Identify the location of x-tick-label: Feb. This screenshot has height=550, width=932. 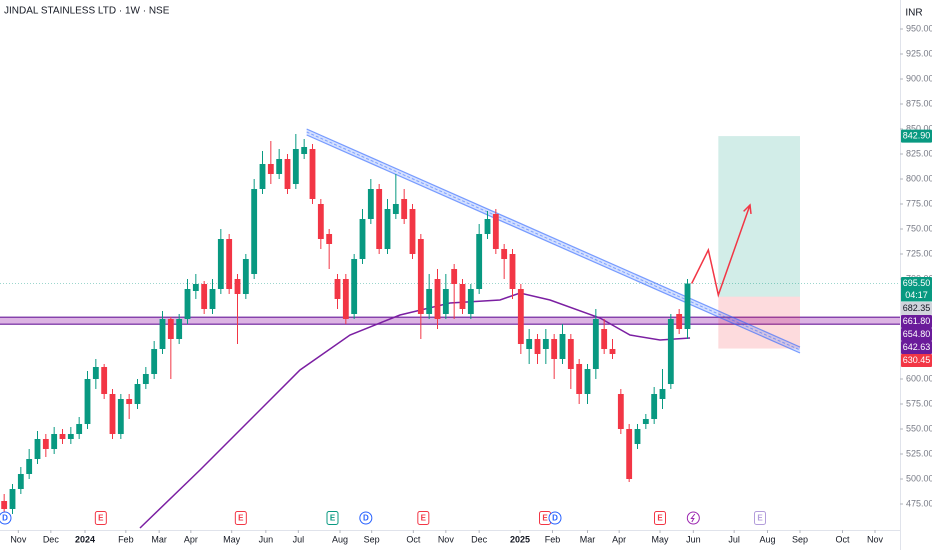
(553, 539).